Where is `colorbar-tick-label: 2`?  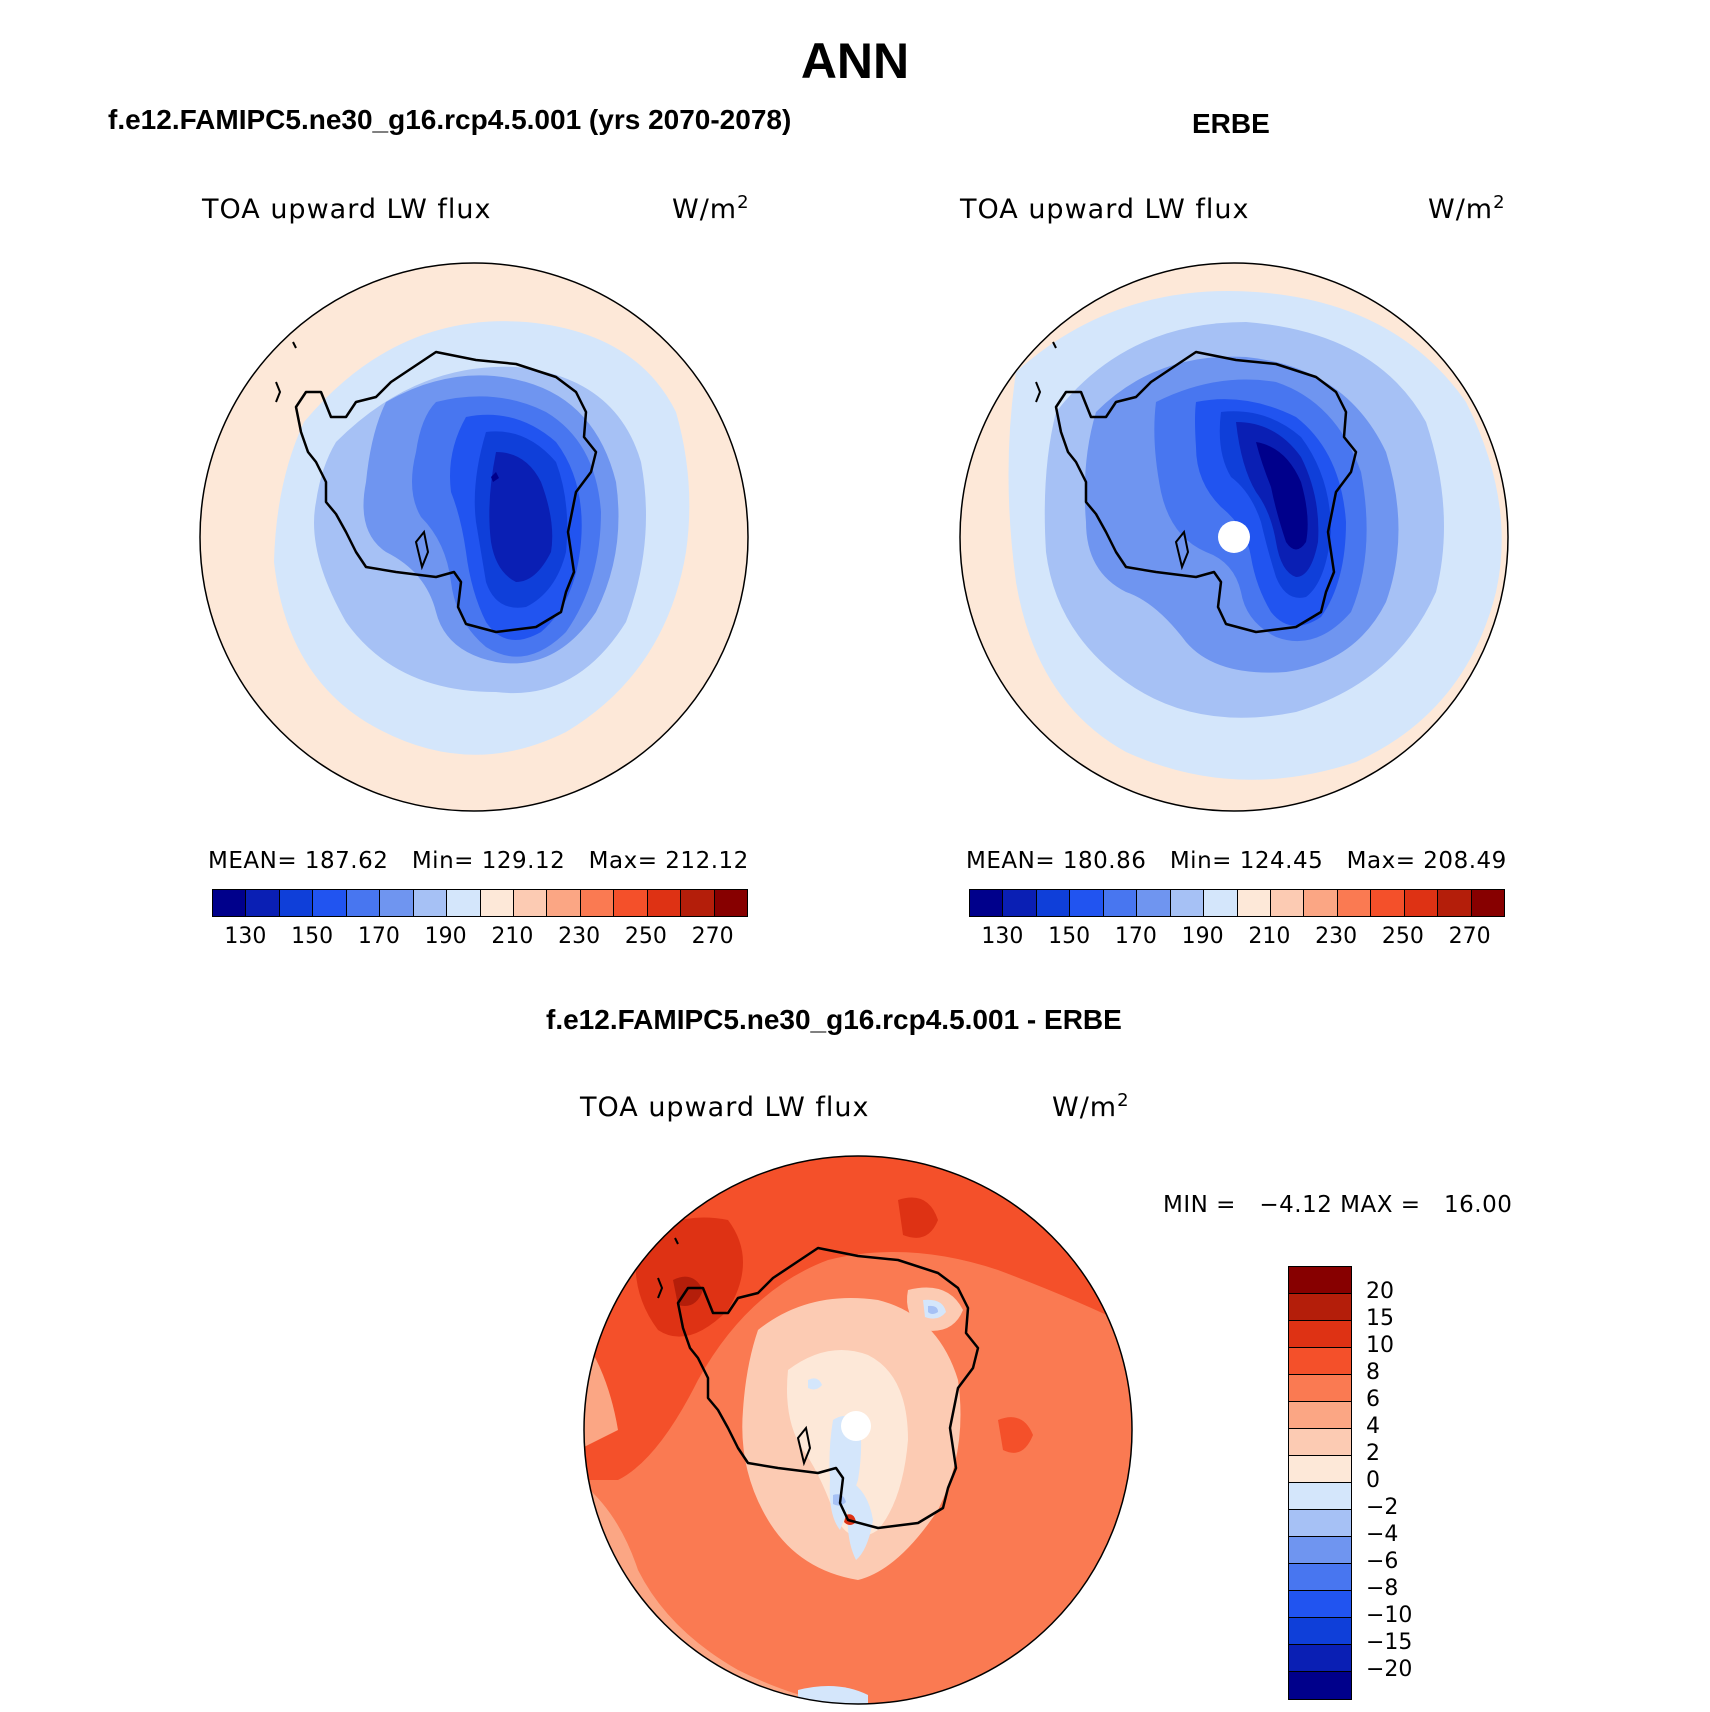
colorbar-tick-label: 2 is located at coordinates (1373, 1453).